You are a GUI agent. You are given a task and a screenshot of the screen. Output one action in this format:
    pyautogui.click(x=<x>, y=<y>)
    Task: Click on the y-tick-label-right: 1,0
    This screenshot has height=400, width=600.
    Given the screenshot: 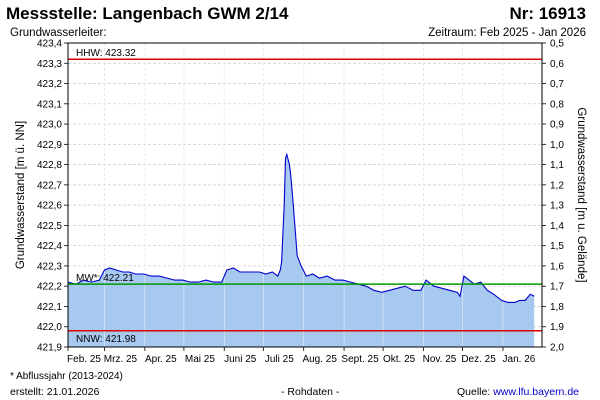 What is the action you would take?
    pyautogui.click(x=557, y=145)
    